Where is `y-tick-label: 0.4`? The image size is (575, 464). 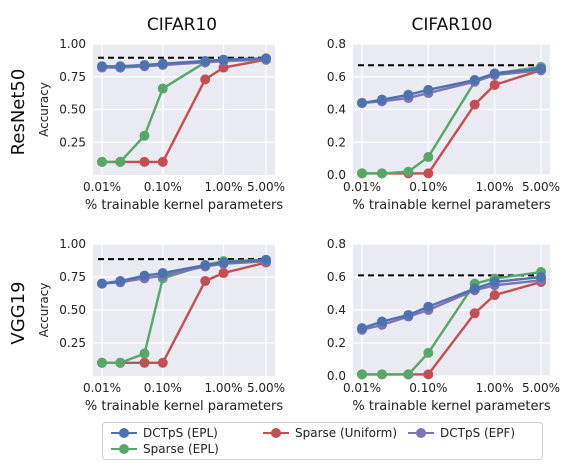
y-tick-label: 0.4 is located at coordinates (336, 310).